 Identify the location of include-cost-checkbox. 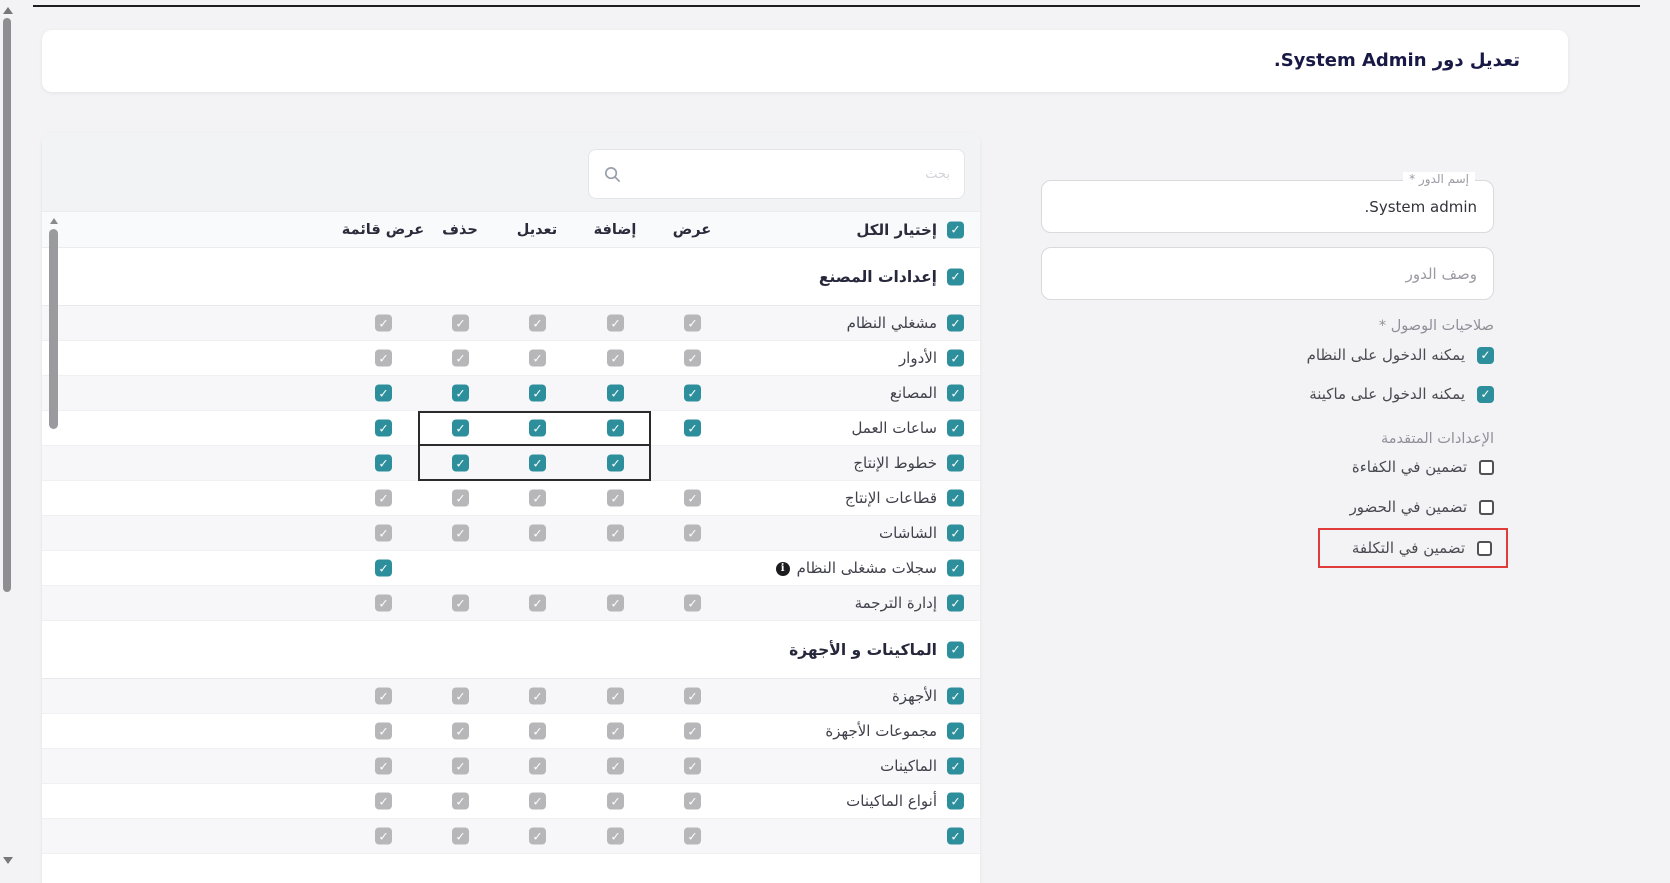
(1484, 548).